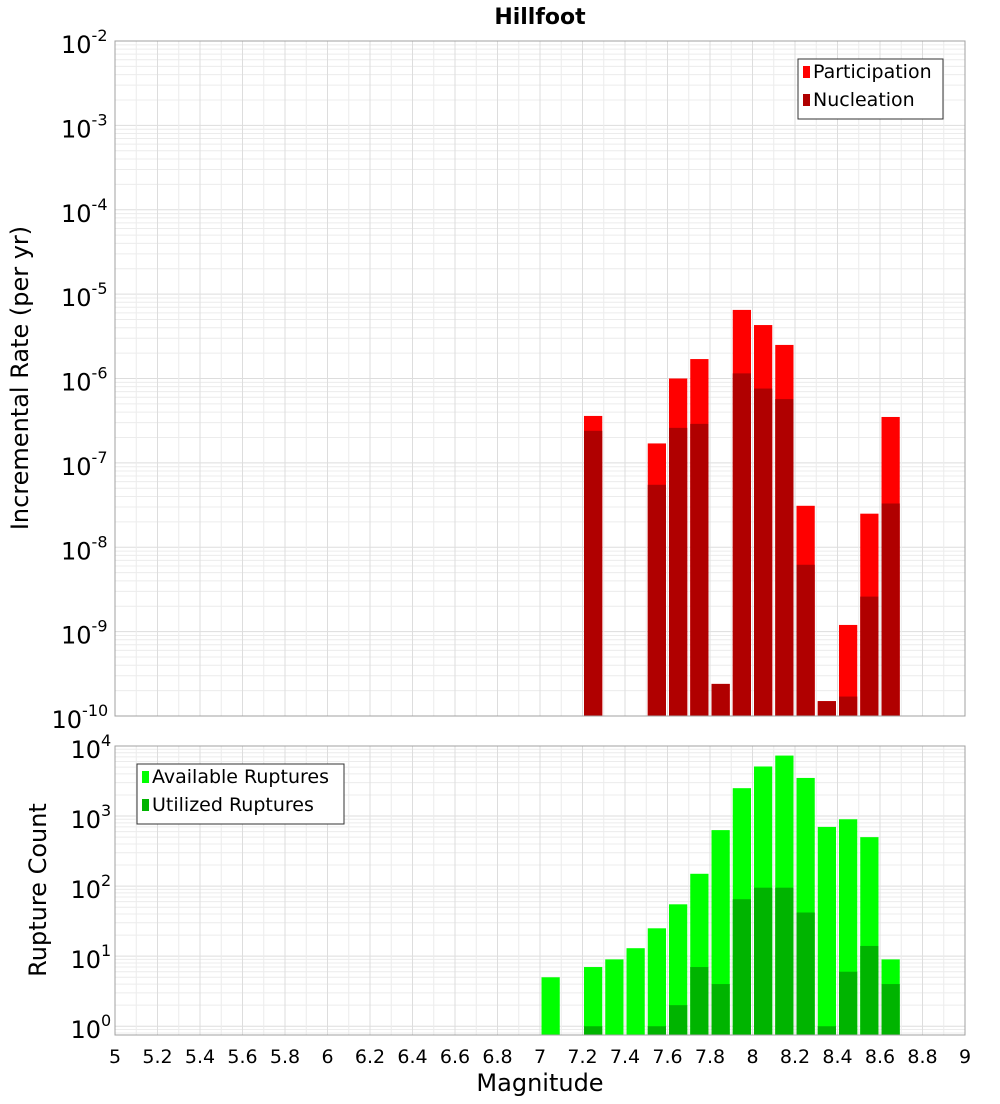  What do you see at coordinates (84, 42) in the screenshot?
I see `y-tick-label: 10⁻²` at bounding box center [84, 42].